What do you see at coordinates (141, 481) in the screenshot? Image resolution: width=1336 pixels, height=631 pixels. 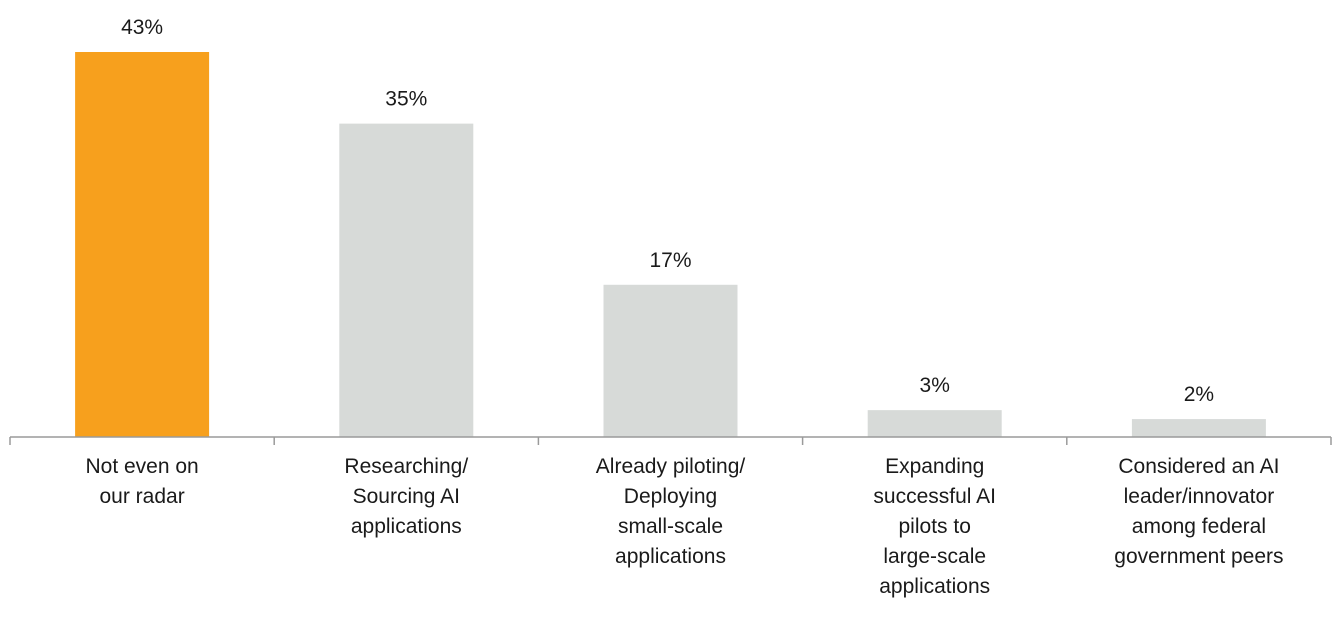 I see `x-tick-label: Not even on our radar` at bounding box center [141, 481].